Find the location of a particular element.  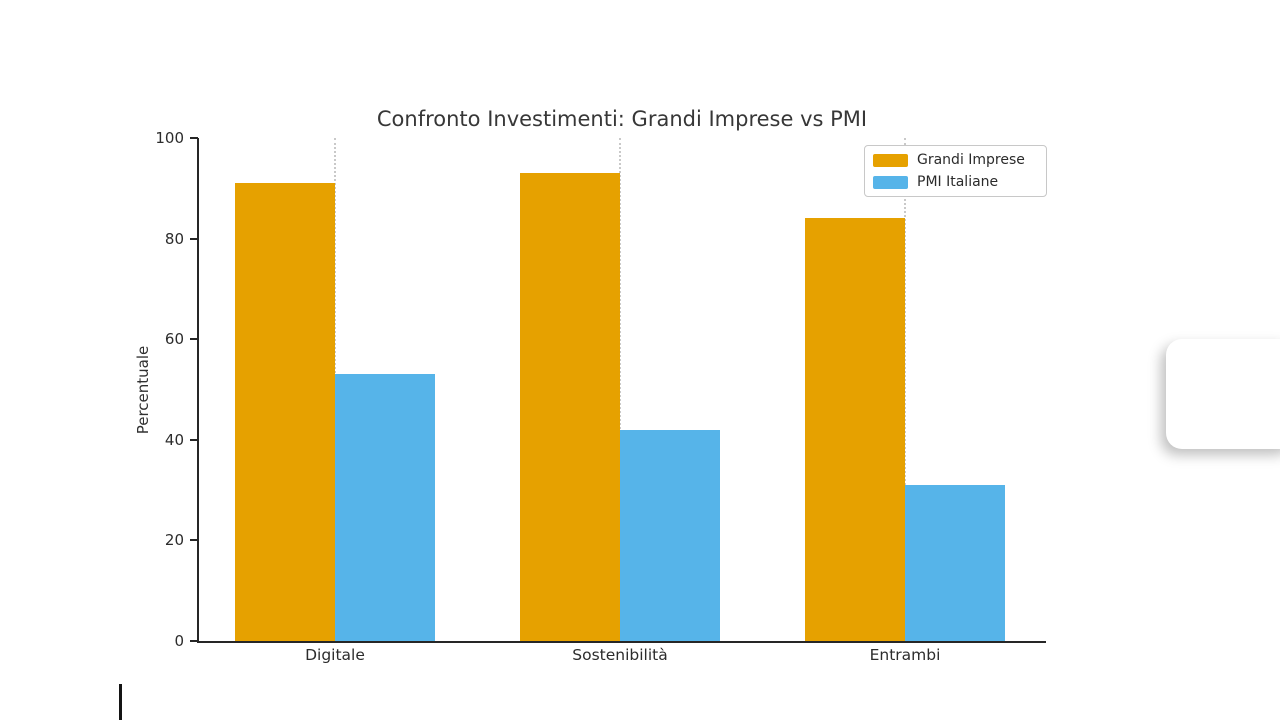

y-tick-label-60: 60 is located at coordinates (174, 339).